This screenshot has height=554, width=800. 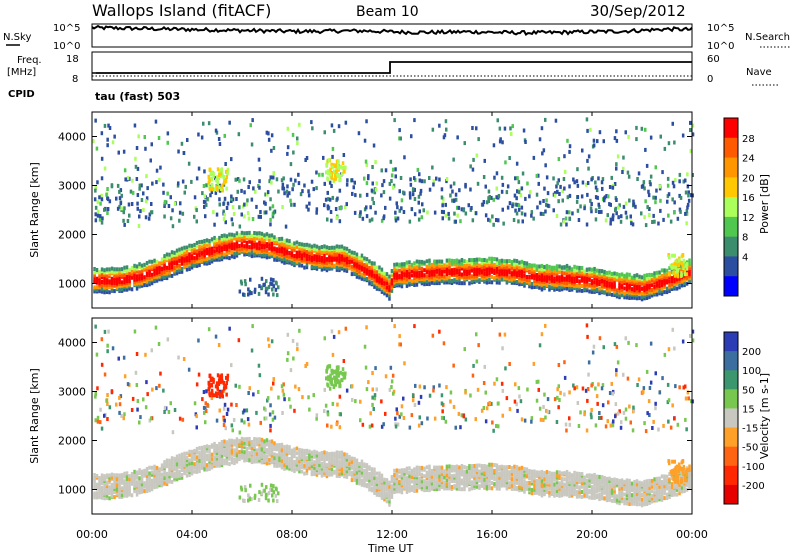 I want to click on date-title: 30/Sep/2012, so click(x=638, y=11).